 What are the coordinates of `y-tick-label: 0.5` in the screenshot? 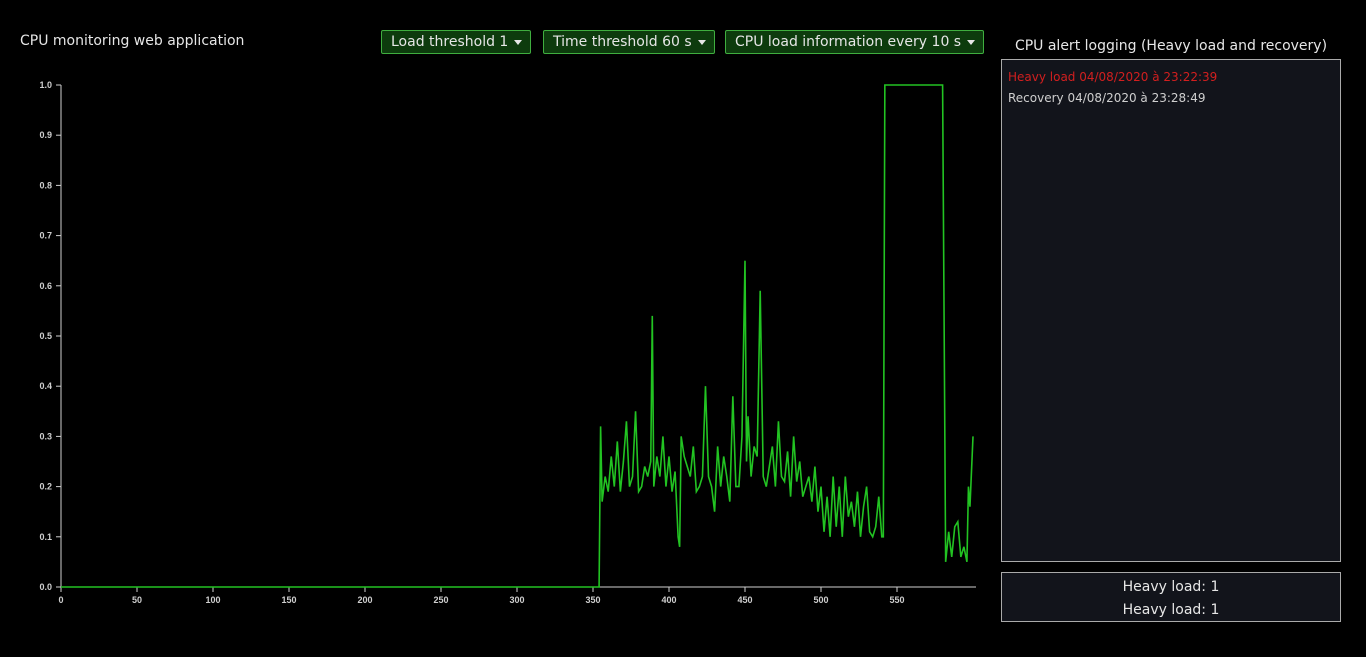 It's located at (45, 336).